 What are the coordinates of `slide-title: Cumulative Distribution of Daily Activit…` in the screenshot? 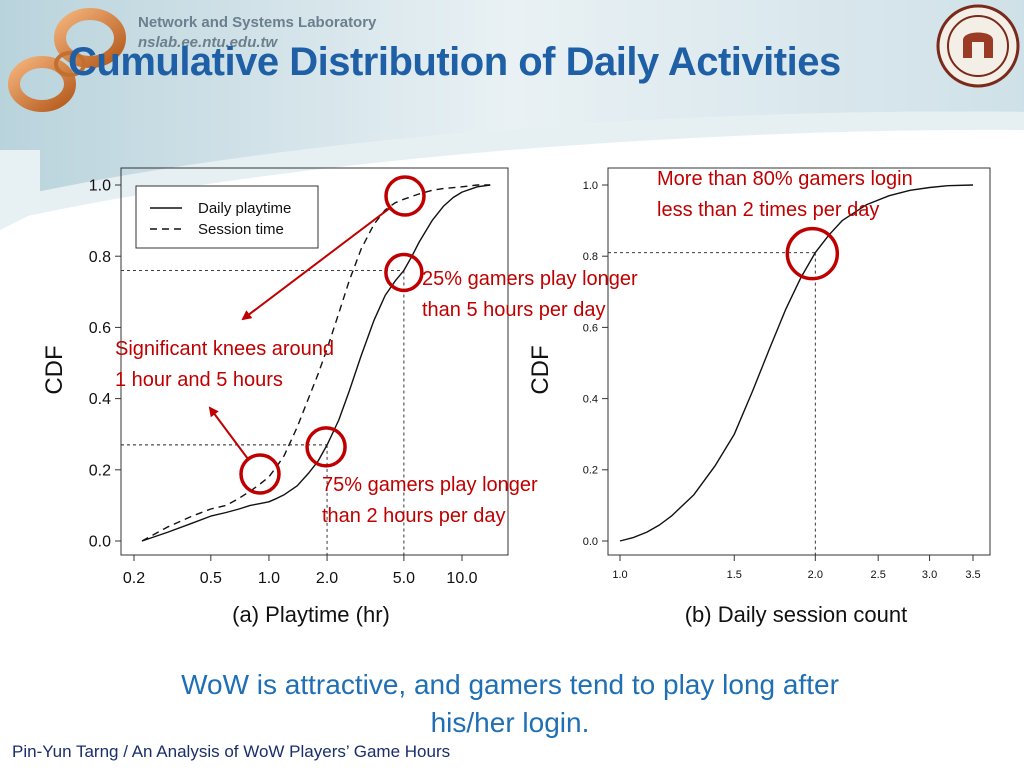 It's located at (454, 62).